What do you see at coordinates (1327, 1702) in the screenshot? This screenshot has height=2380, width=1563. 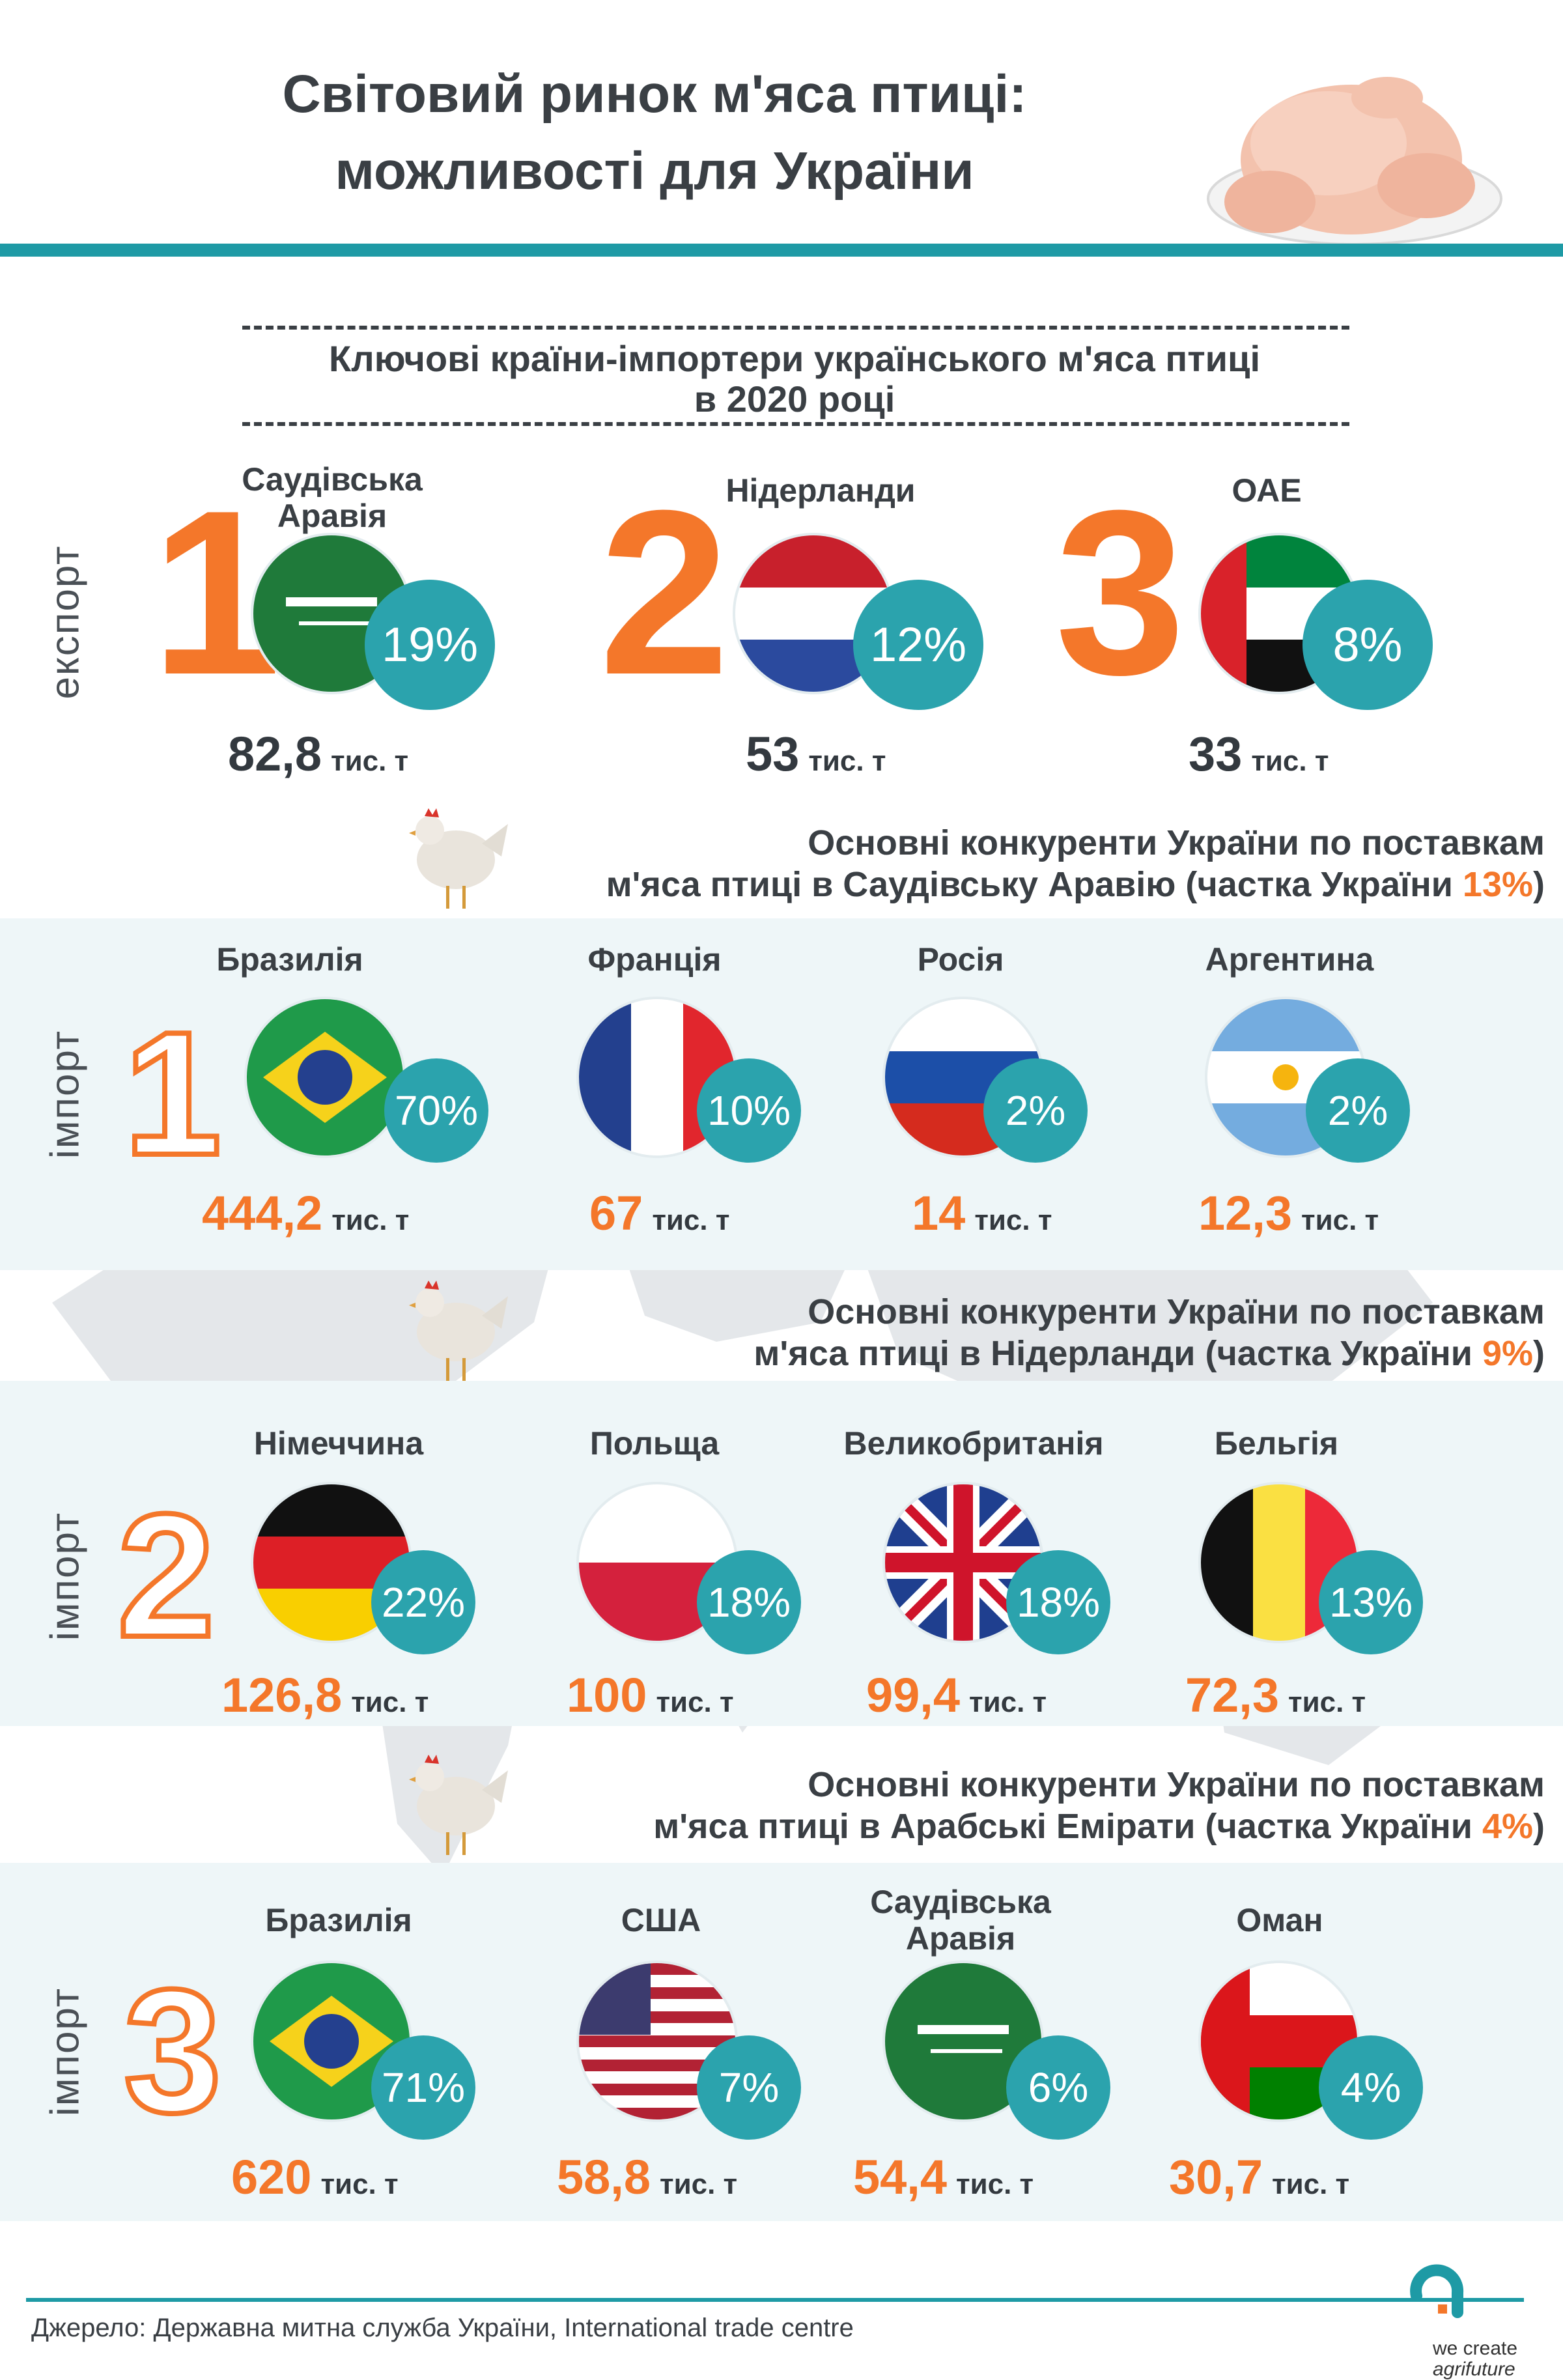 I see `import-2-volume-4-unit: тис. т` at bounding box center [1327, 1702].